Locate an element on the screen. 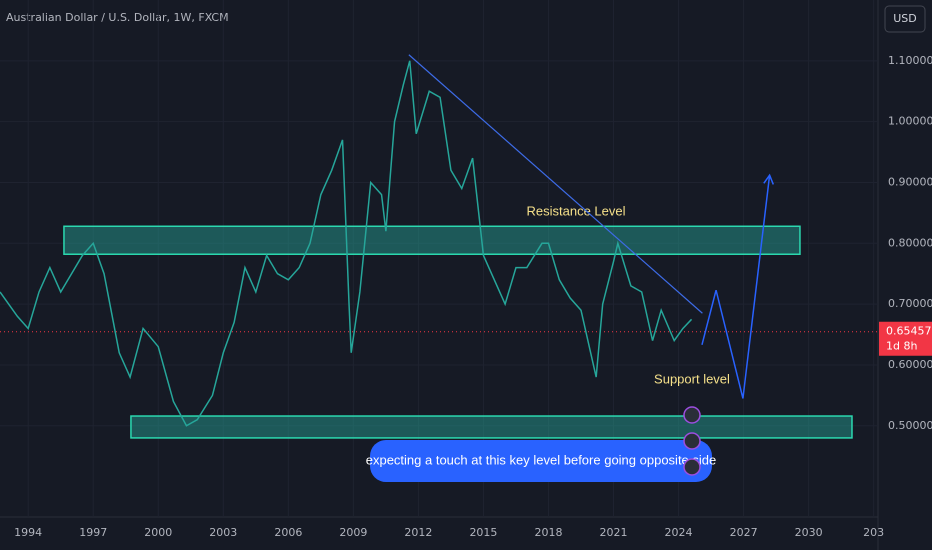 This screenshot has height=550, width=932. x-tick-label: 2030 is located at coordinates (809, 532).